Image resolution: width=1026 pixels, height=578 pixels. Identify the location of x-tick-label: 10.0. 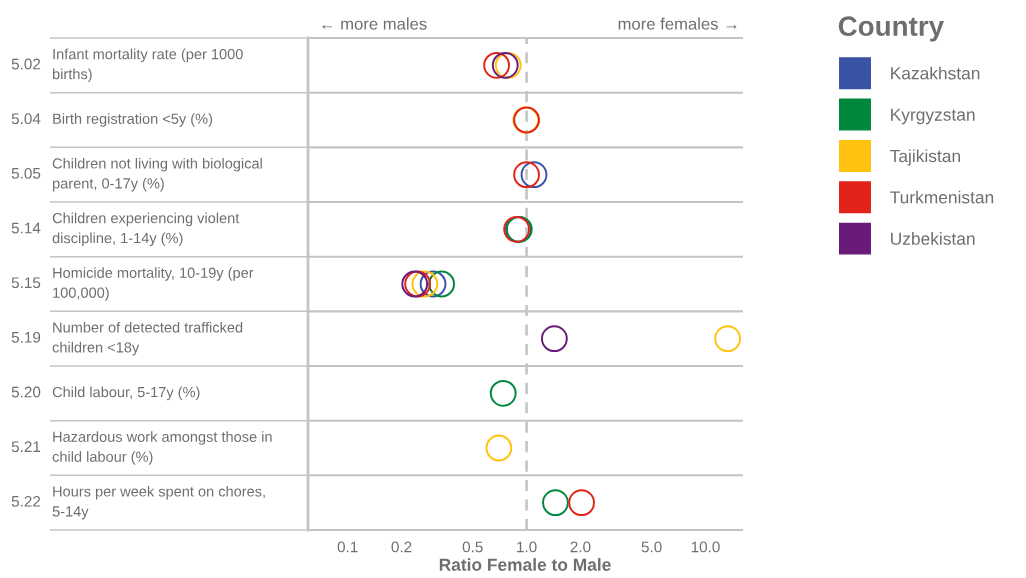
(705, 547).